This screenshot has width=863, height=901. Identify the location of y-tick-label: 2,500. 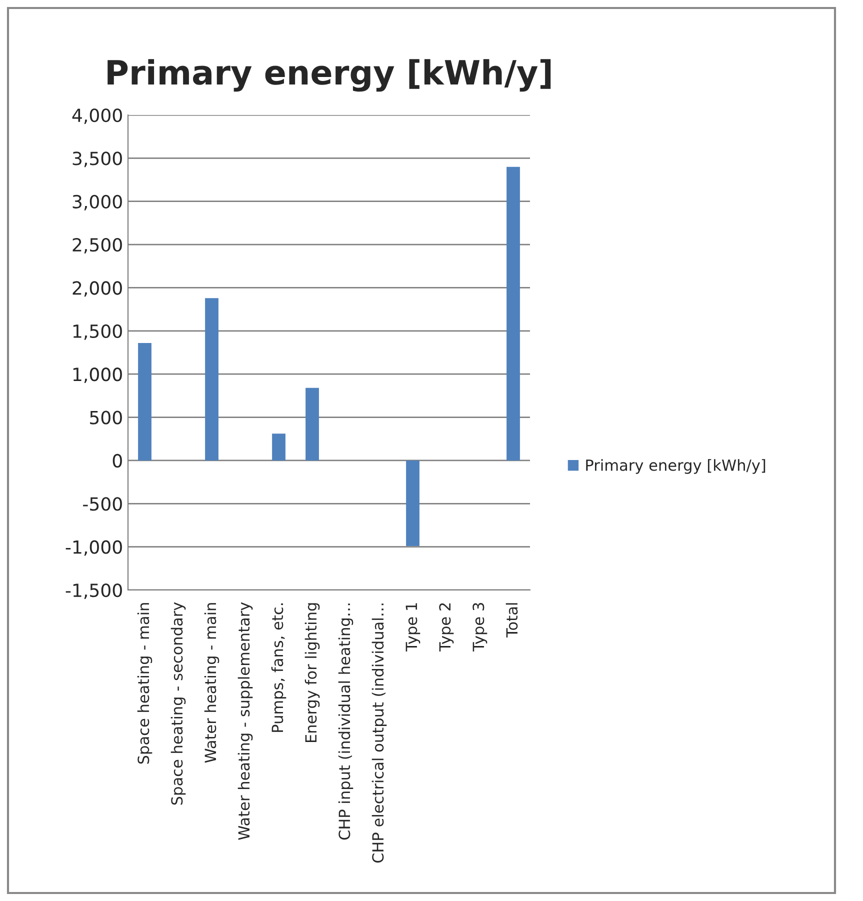
(97, 246).